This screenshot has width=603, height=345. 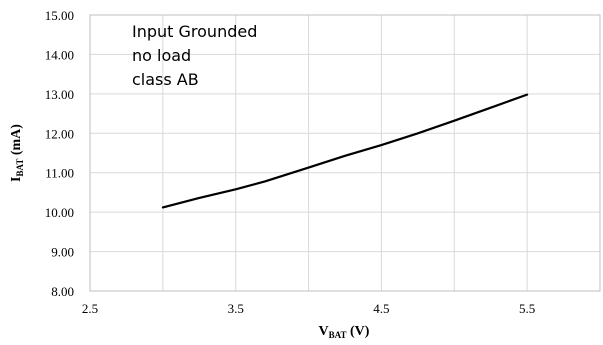 What do you see at coordinates (194, 31) in the screenshot?
I see `annotation-line: Input Grounded` at bounding box center [194, 31].